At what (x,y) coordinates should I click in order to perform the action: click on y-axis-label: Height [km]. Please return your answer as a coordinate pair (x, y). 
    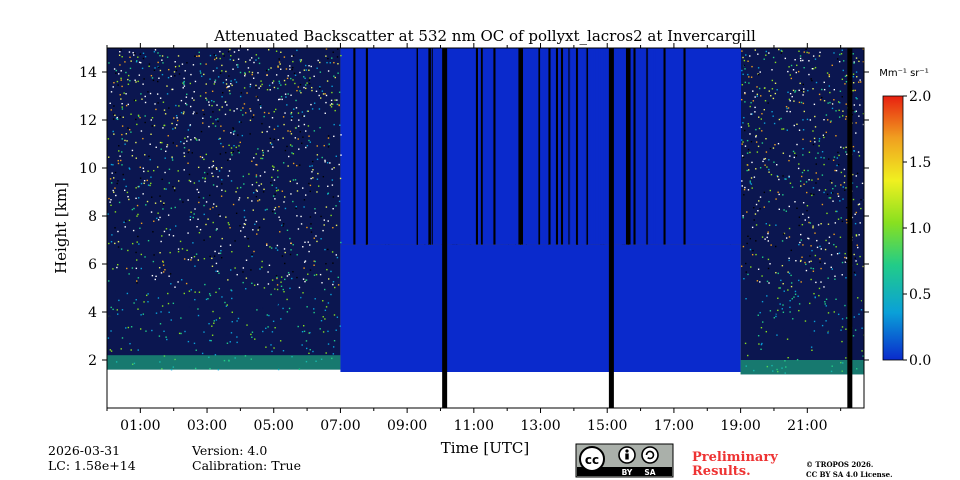
    Looking at the image, I should click on (61, 228).